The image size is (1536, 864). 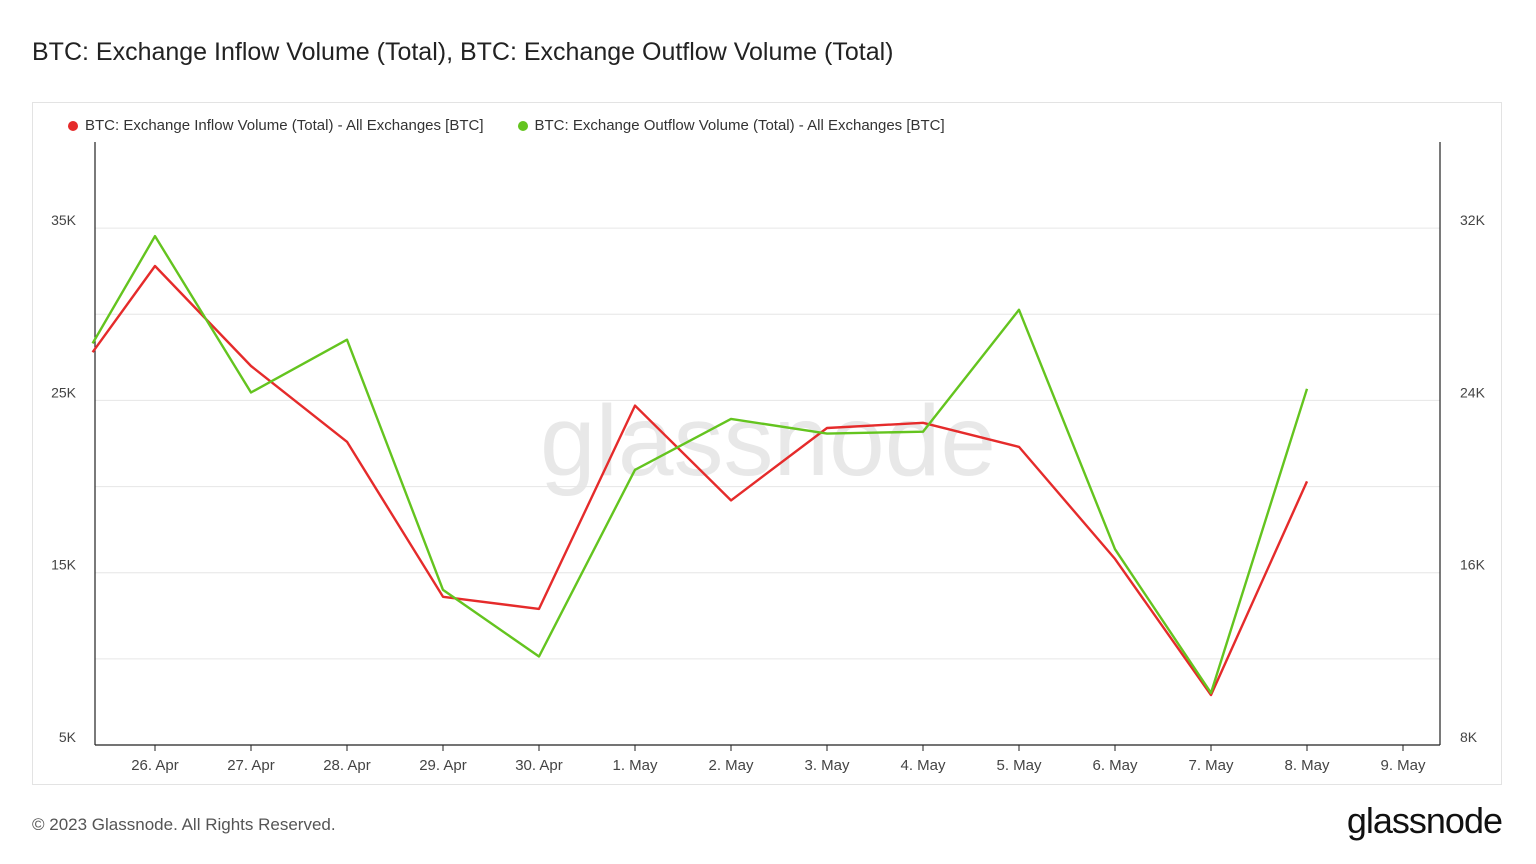 What do you see at coordinates (768, 441) in the screenshot?
I see `watermark: glassnode` at bounding box center [768, 441].